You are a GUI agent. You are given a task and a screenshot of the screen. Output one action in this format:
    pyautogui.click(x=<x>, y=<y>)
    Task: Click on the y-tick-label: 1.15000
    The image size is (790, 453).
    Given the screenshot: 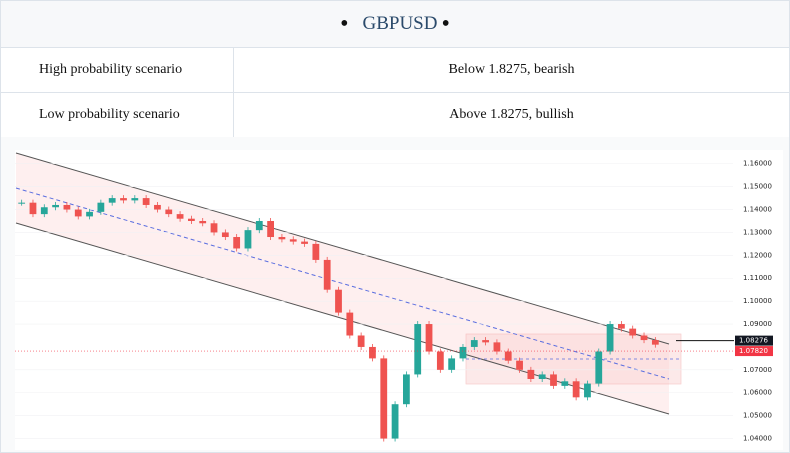 What is the action you would take?
    pyautogui.click(x=757, y=187)
    